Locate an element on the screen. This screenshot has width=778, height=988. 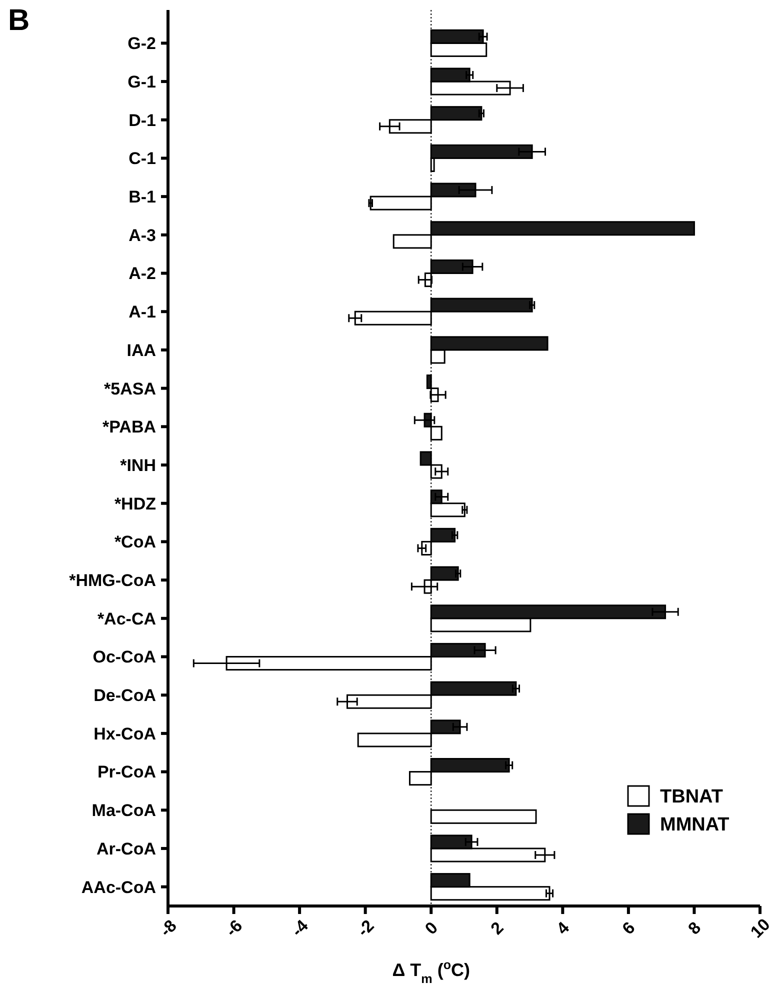
y-tick-label: C-1 is located at coordinates (142, 158).